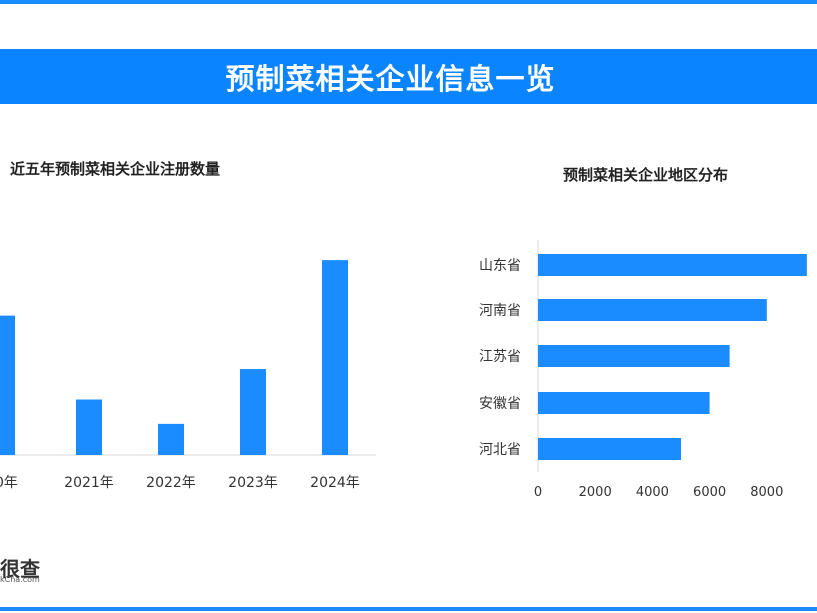  What do you see at coordinates (500, 357) in the screenshot?
I see `right-y-tick-label: 江苏省` at bounding box center [500, 357].